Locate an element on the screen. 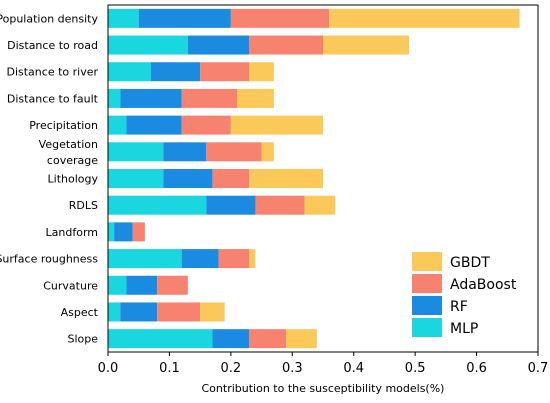 This screenshot has width=550, height=403. legend-label-rf: RF is located at coordinates (459, 307).